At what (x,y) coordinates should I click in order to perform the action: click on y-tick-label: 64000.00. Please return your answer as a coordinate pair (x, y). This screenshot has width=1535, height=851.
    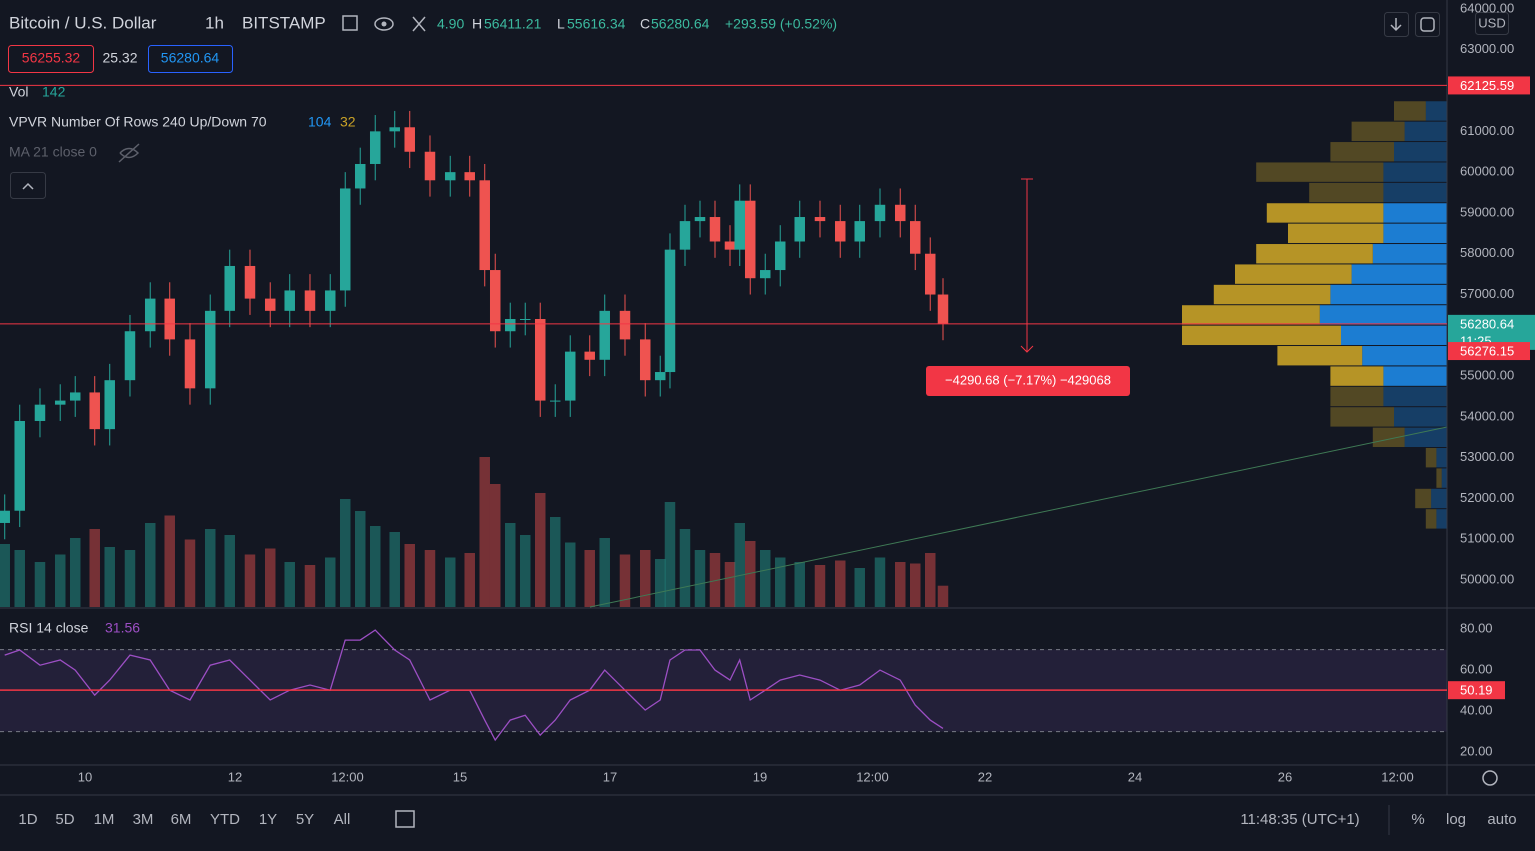
    Looking at the image, I should click on (1487, 7).